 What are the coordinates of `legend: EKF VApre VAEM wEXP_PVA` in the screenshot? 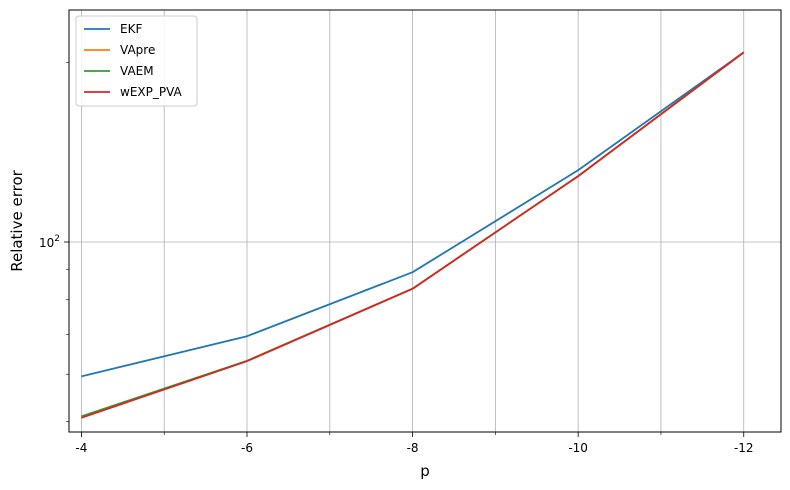 It's located at (136, 61).